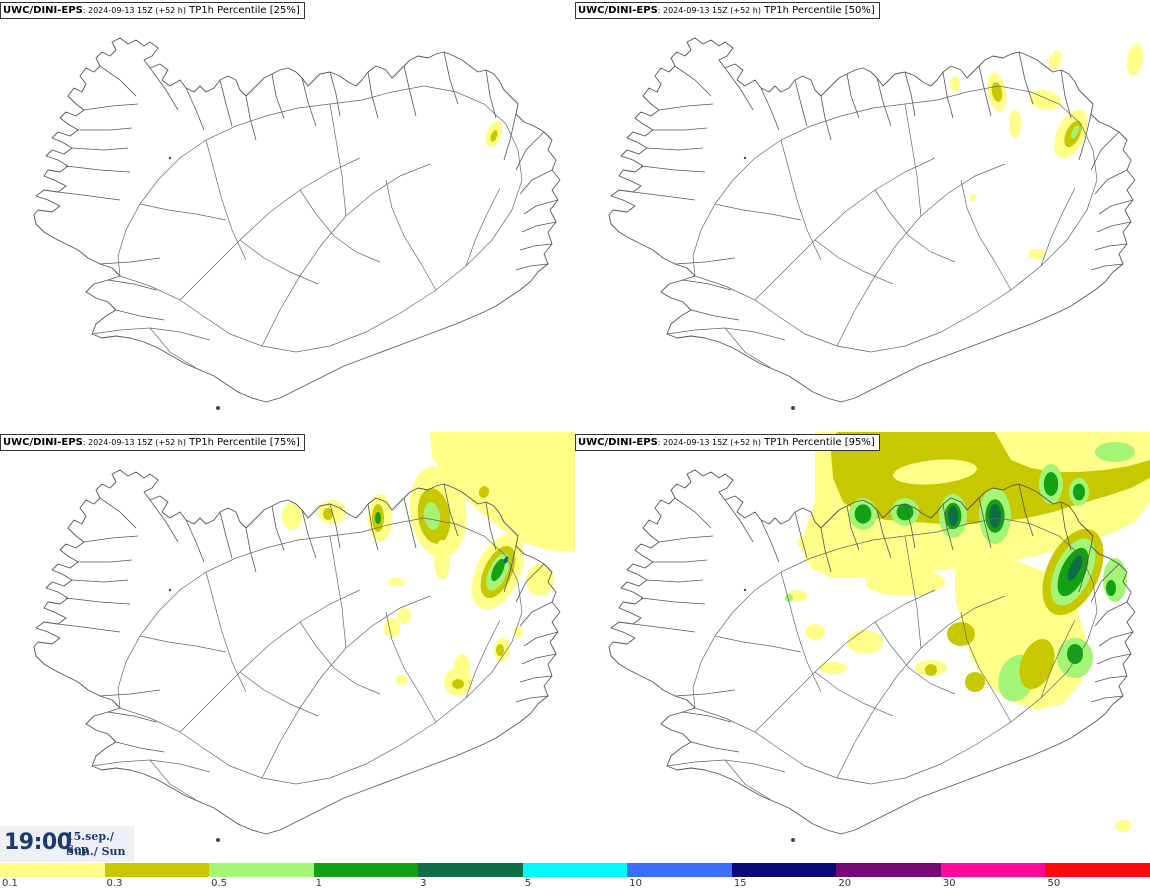 This screenshot has height=891, width=1150. I want to click on legend-tick-label: 0.1, so click(10, 883).